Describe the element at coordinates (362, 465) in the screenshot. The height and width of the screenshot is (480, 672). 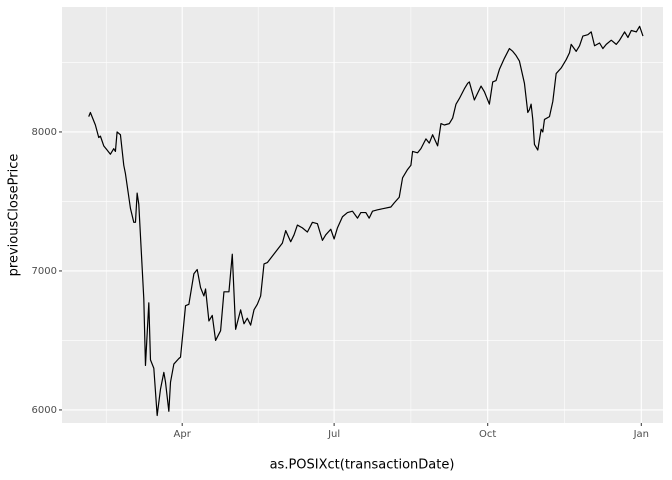
I see `x-axis-title: as.POSIXct(transactionDate)` at that location.